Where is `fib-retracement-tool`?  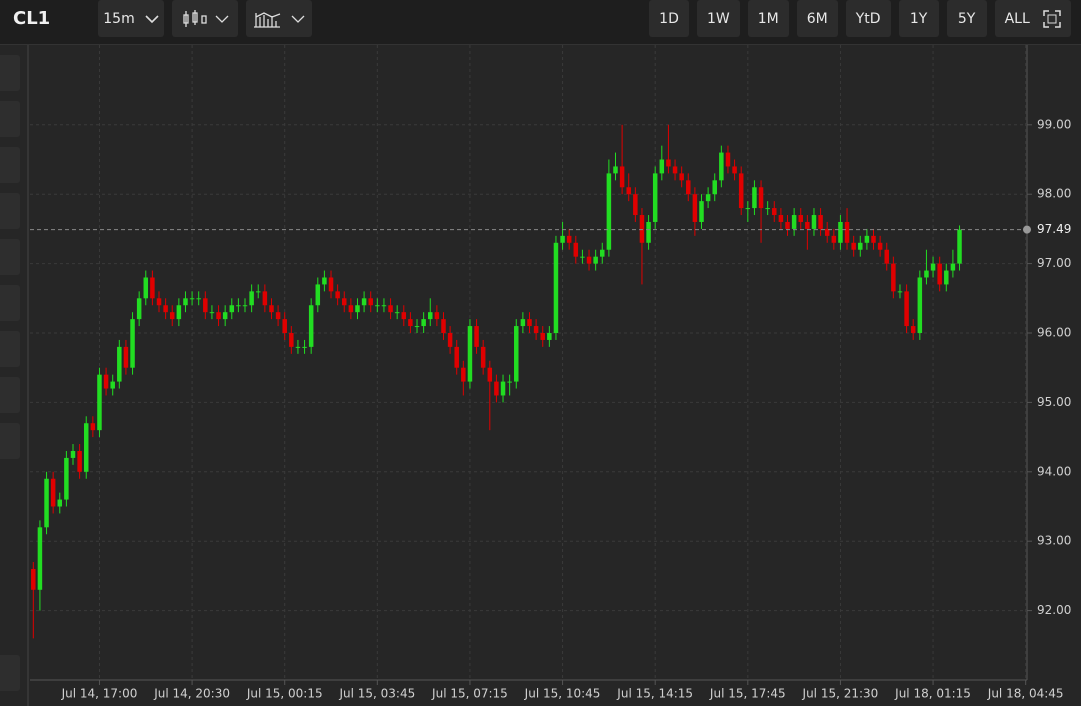 fib-retracement-tool is located at coordinates (10, 349).